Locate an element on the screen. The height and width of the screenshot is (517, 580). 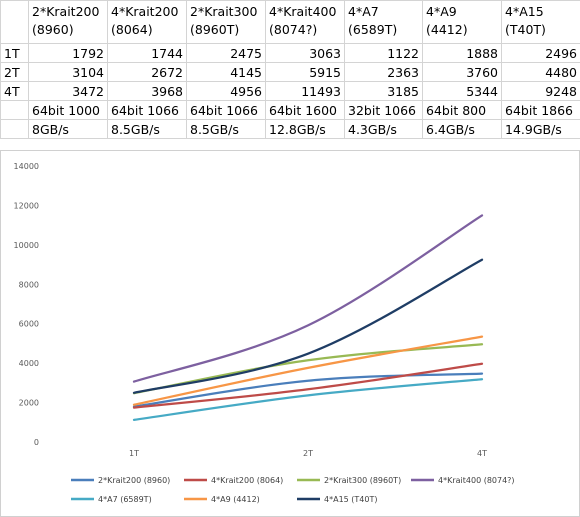
column-header-code: (6589T) is located at coordinates (373, 29).